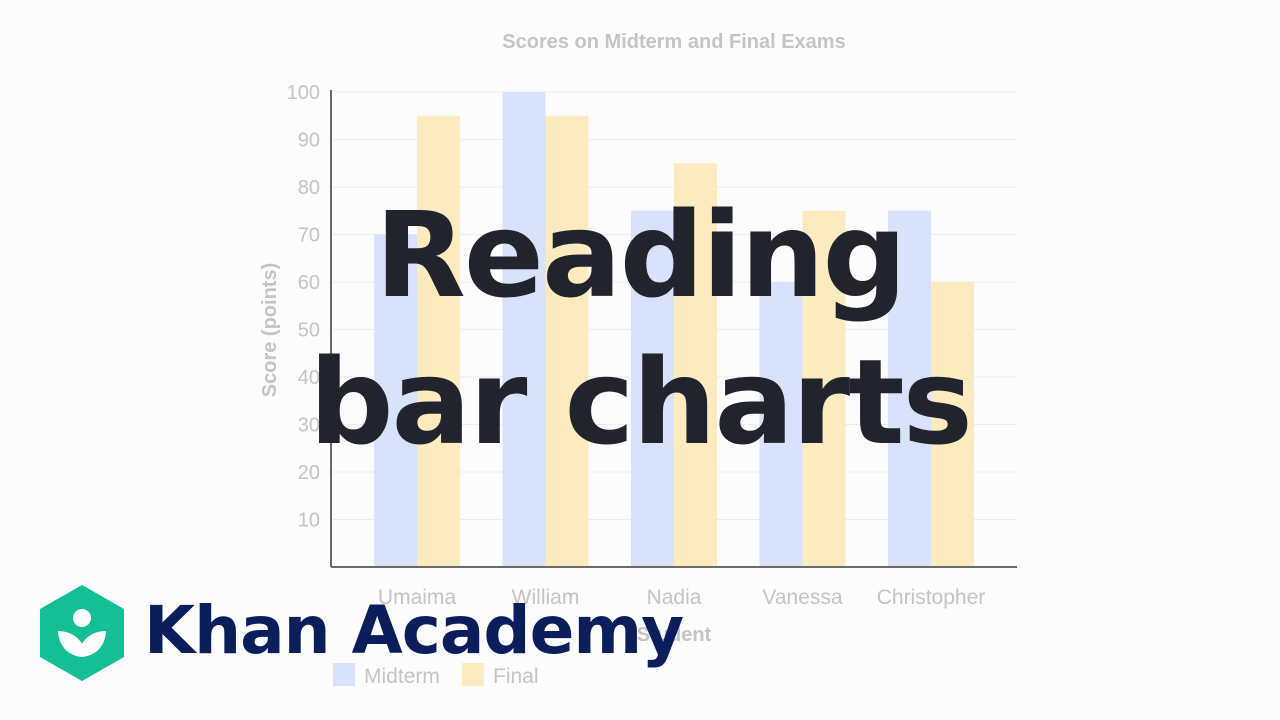  Describe the element at coordinates (546, 597) in the screenshot. I see `x-category-label: William` at that location.